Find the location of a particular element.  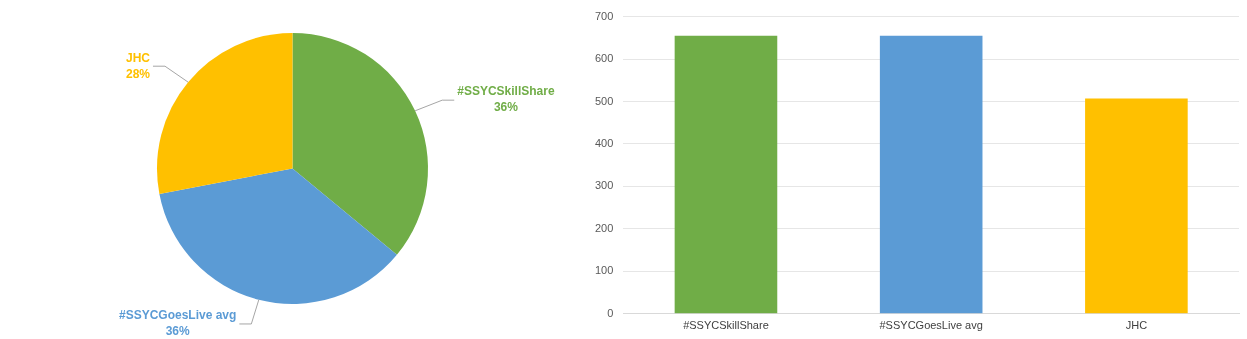

y-tick-label: 600 is located at coordinates (604, 58).